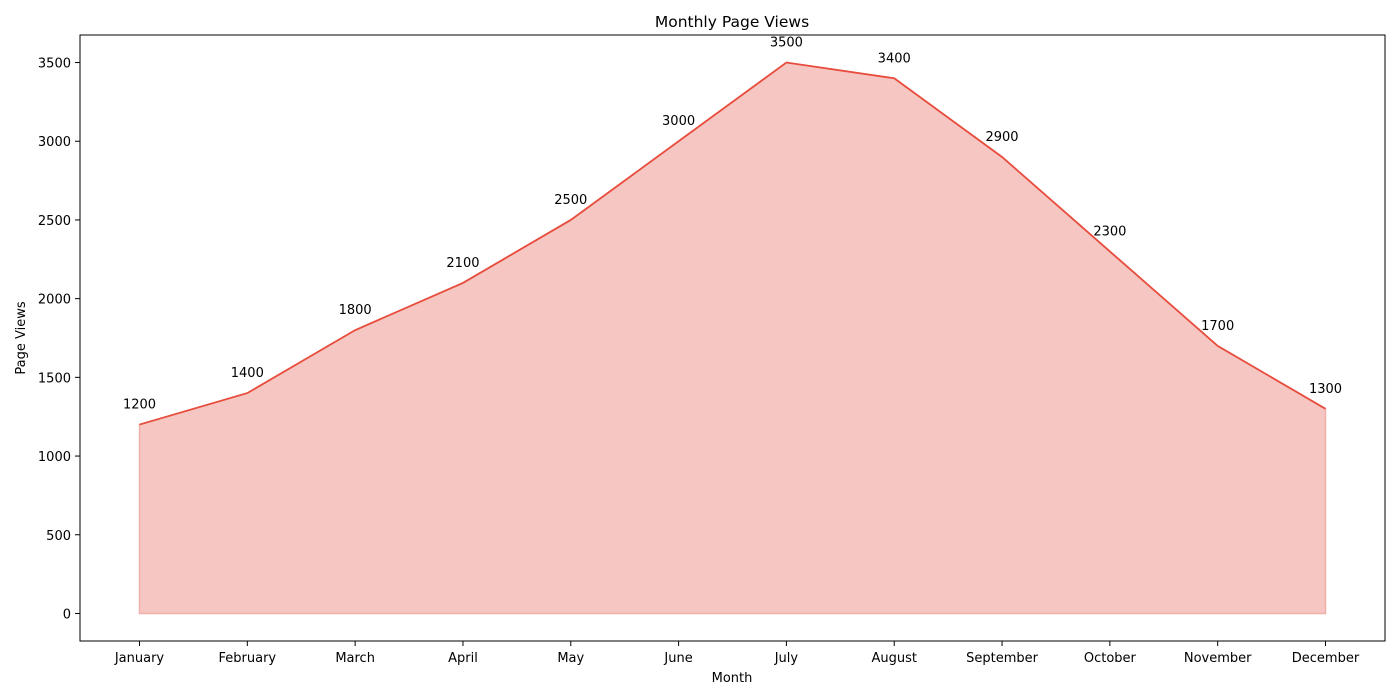 The image size is (1400, 700). I want to click on x-tick-label: March, so click(355, 658).